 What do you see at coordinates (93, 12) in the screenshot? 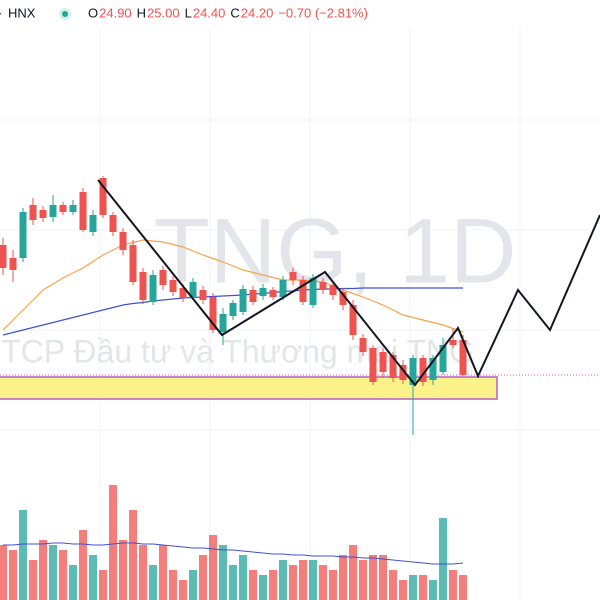
I see `legend-label: O` at bounding box center [93, 12].